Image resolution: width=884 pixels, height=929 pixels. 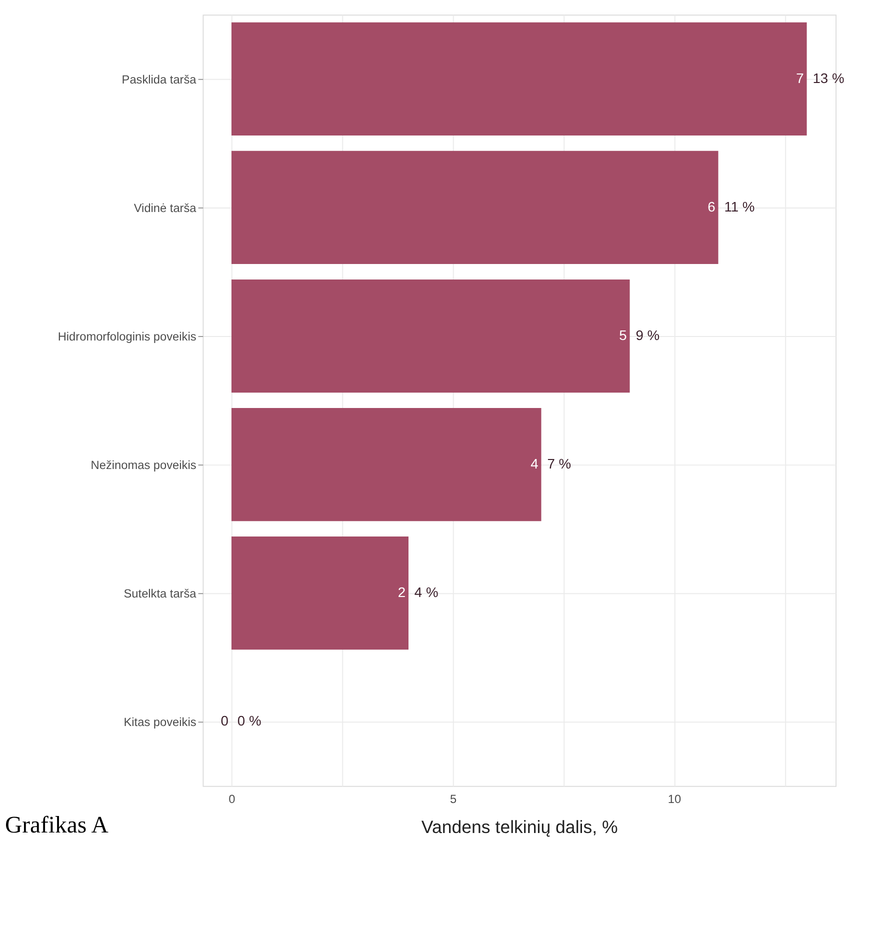 I want to click on x-tick-label: 10, so click(x=675, y=799).